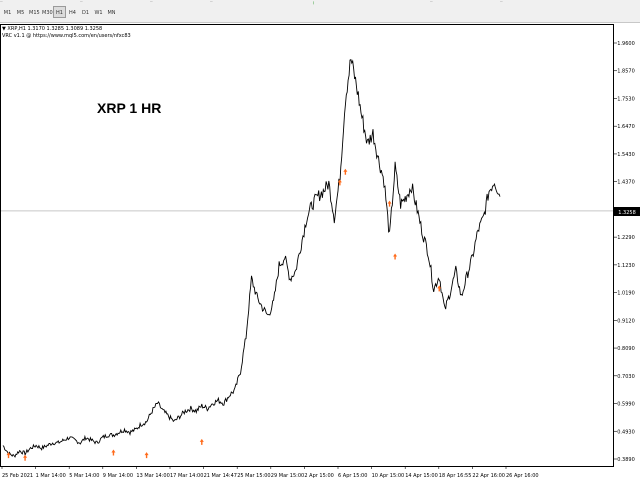  I want to click on x-tick-label: 25 Feb 2021, so click(17, 476).